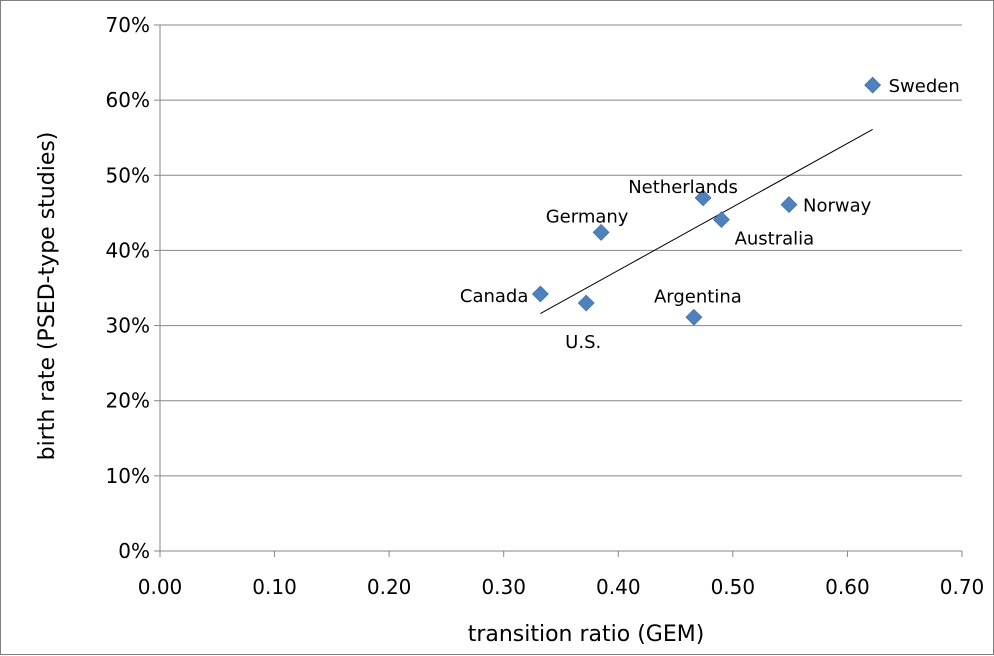 The image size is (994, 656). I want to click on x-axis-title: transition ratio (GEM), so click(586, 634).